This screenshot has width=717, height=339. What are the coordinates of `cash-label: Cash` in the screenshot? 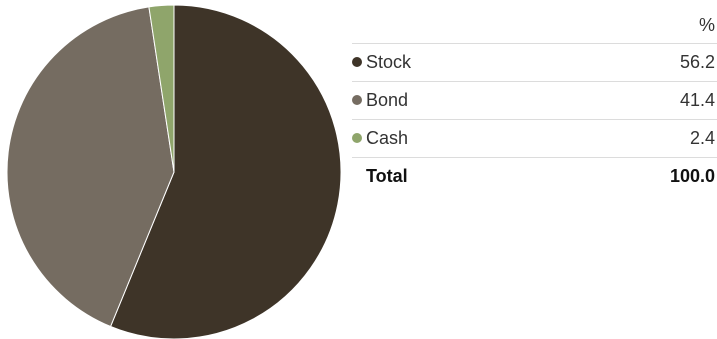 It's located at (387, 138).